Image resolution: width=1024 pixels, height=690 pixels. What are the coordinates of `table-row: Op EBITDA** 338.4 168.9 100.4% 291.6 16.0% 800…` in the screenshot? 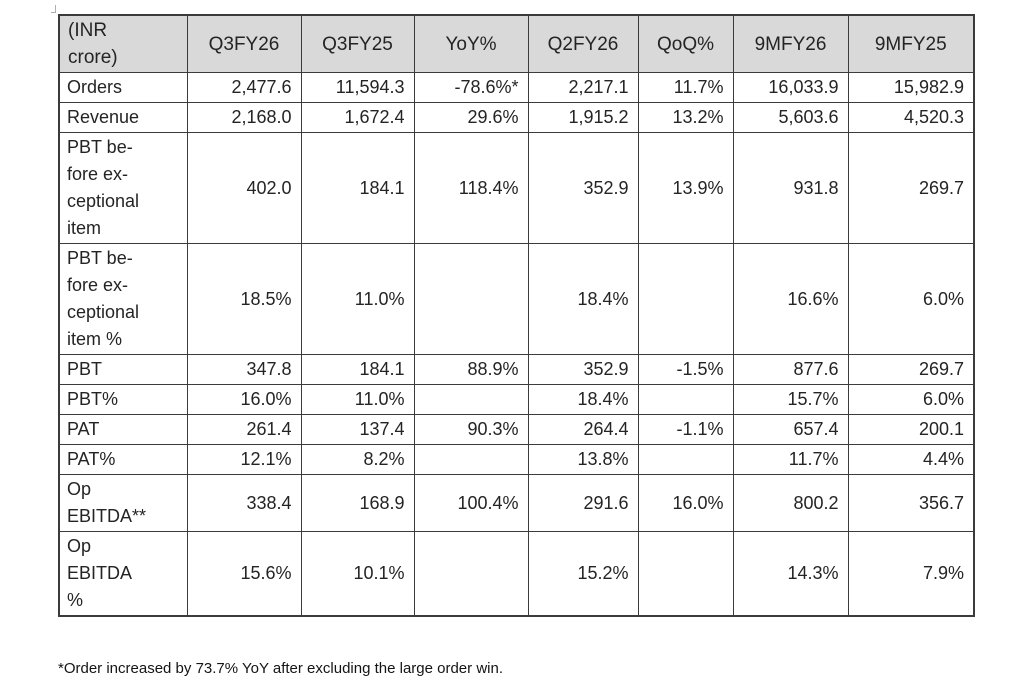 It's located at (516, 503).